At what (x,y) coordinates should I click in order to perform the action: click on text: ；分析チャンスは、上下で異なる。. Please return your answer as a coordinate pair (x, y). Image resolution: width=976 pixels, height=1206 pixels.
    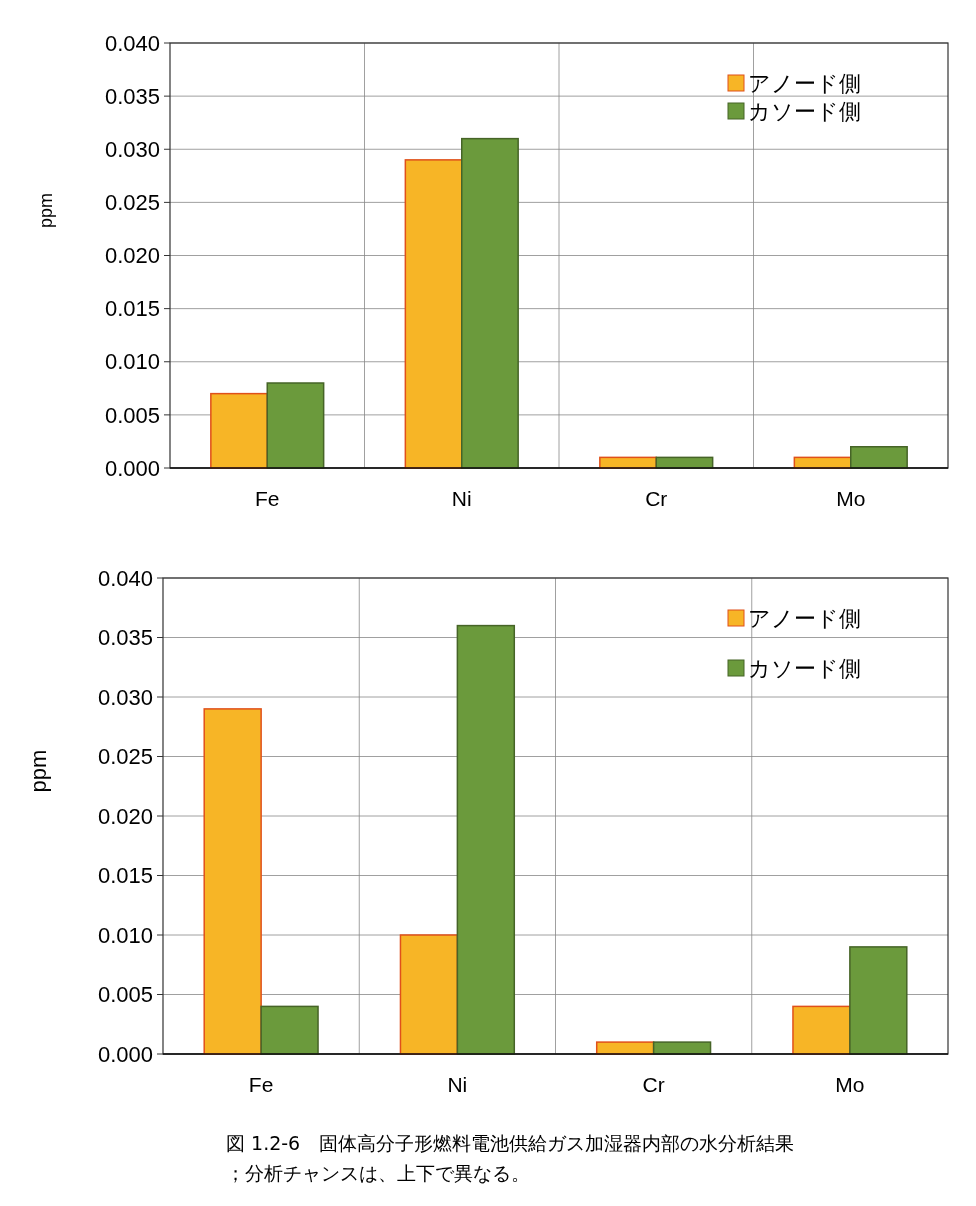
    Looking at the image, I should click on (378, 1173).